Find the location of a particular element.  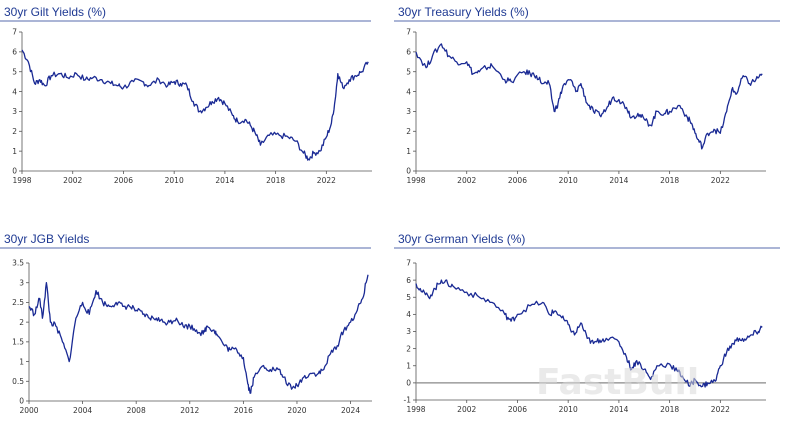

chart-title: 30yr JGB Yields is located at coordinates (46, 239).